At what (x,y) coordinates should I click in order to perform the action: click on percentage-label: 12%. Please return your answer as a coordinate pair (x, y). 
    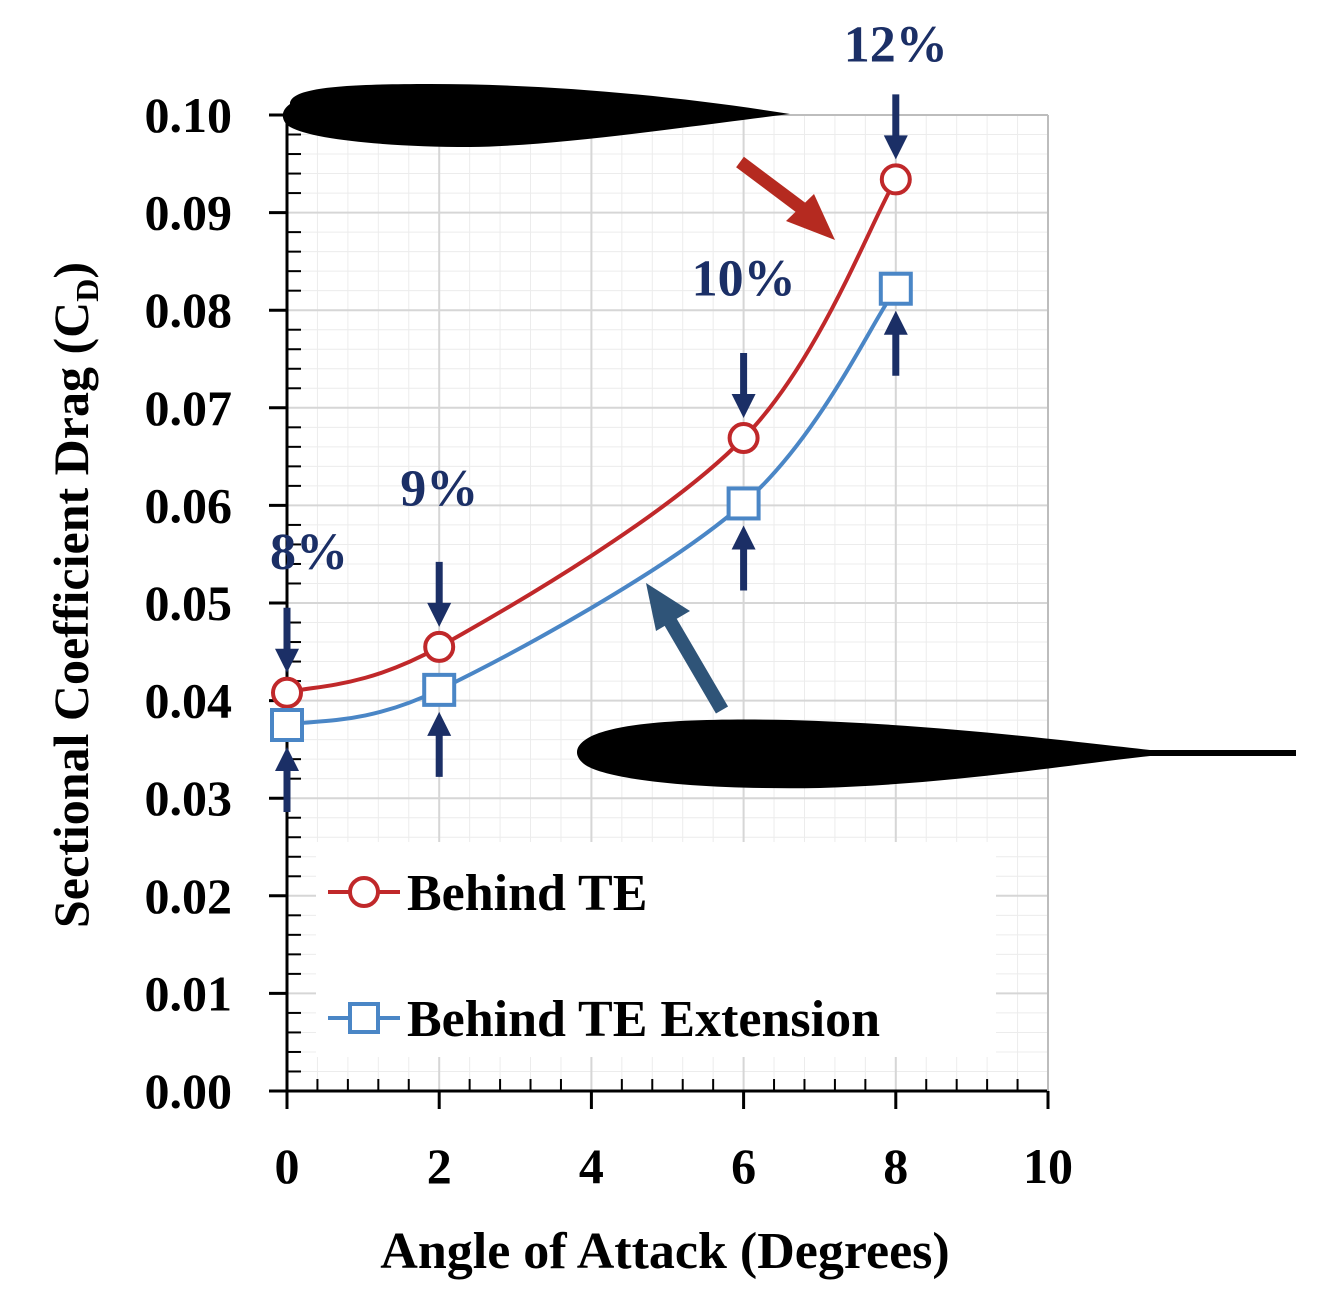
    Looking at the image, I should click on (896, 44).